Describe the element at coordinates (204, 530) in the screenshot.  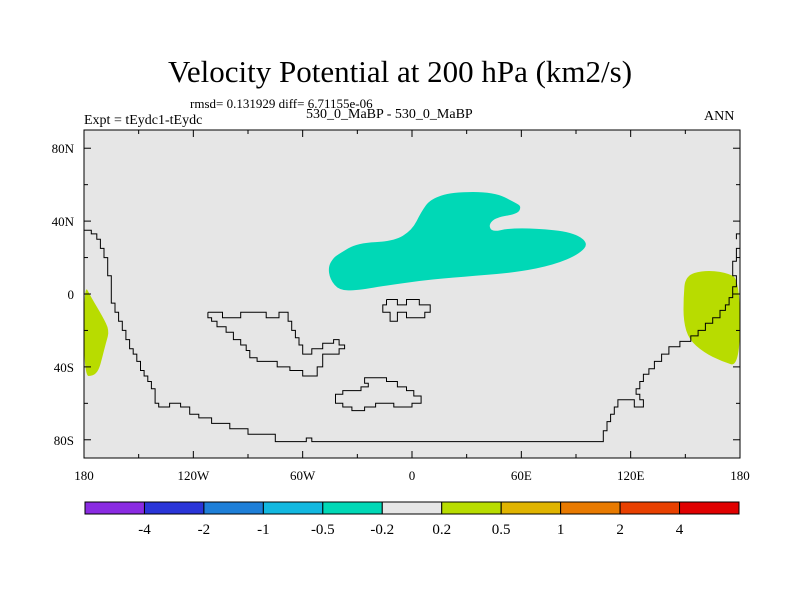
I see `colorbar-label: -2` at that location.